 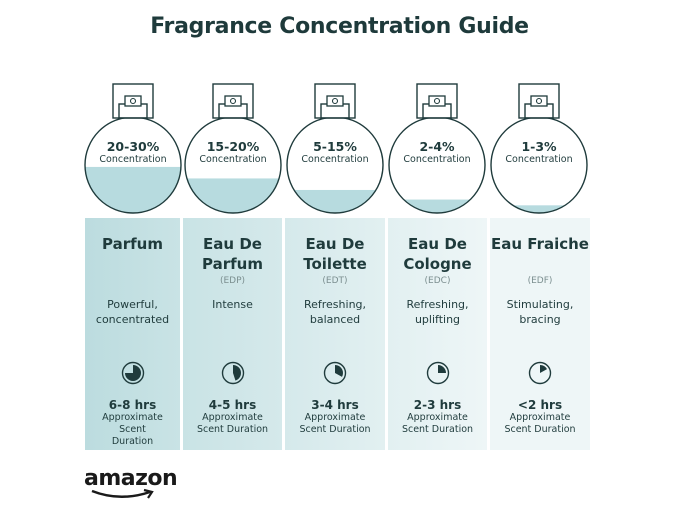 I want to click on fragrance-name: Eau De Cologne, so click(x=437, y=254).